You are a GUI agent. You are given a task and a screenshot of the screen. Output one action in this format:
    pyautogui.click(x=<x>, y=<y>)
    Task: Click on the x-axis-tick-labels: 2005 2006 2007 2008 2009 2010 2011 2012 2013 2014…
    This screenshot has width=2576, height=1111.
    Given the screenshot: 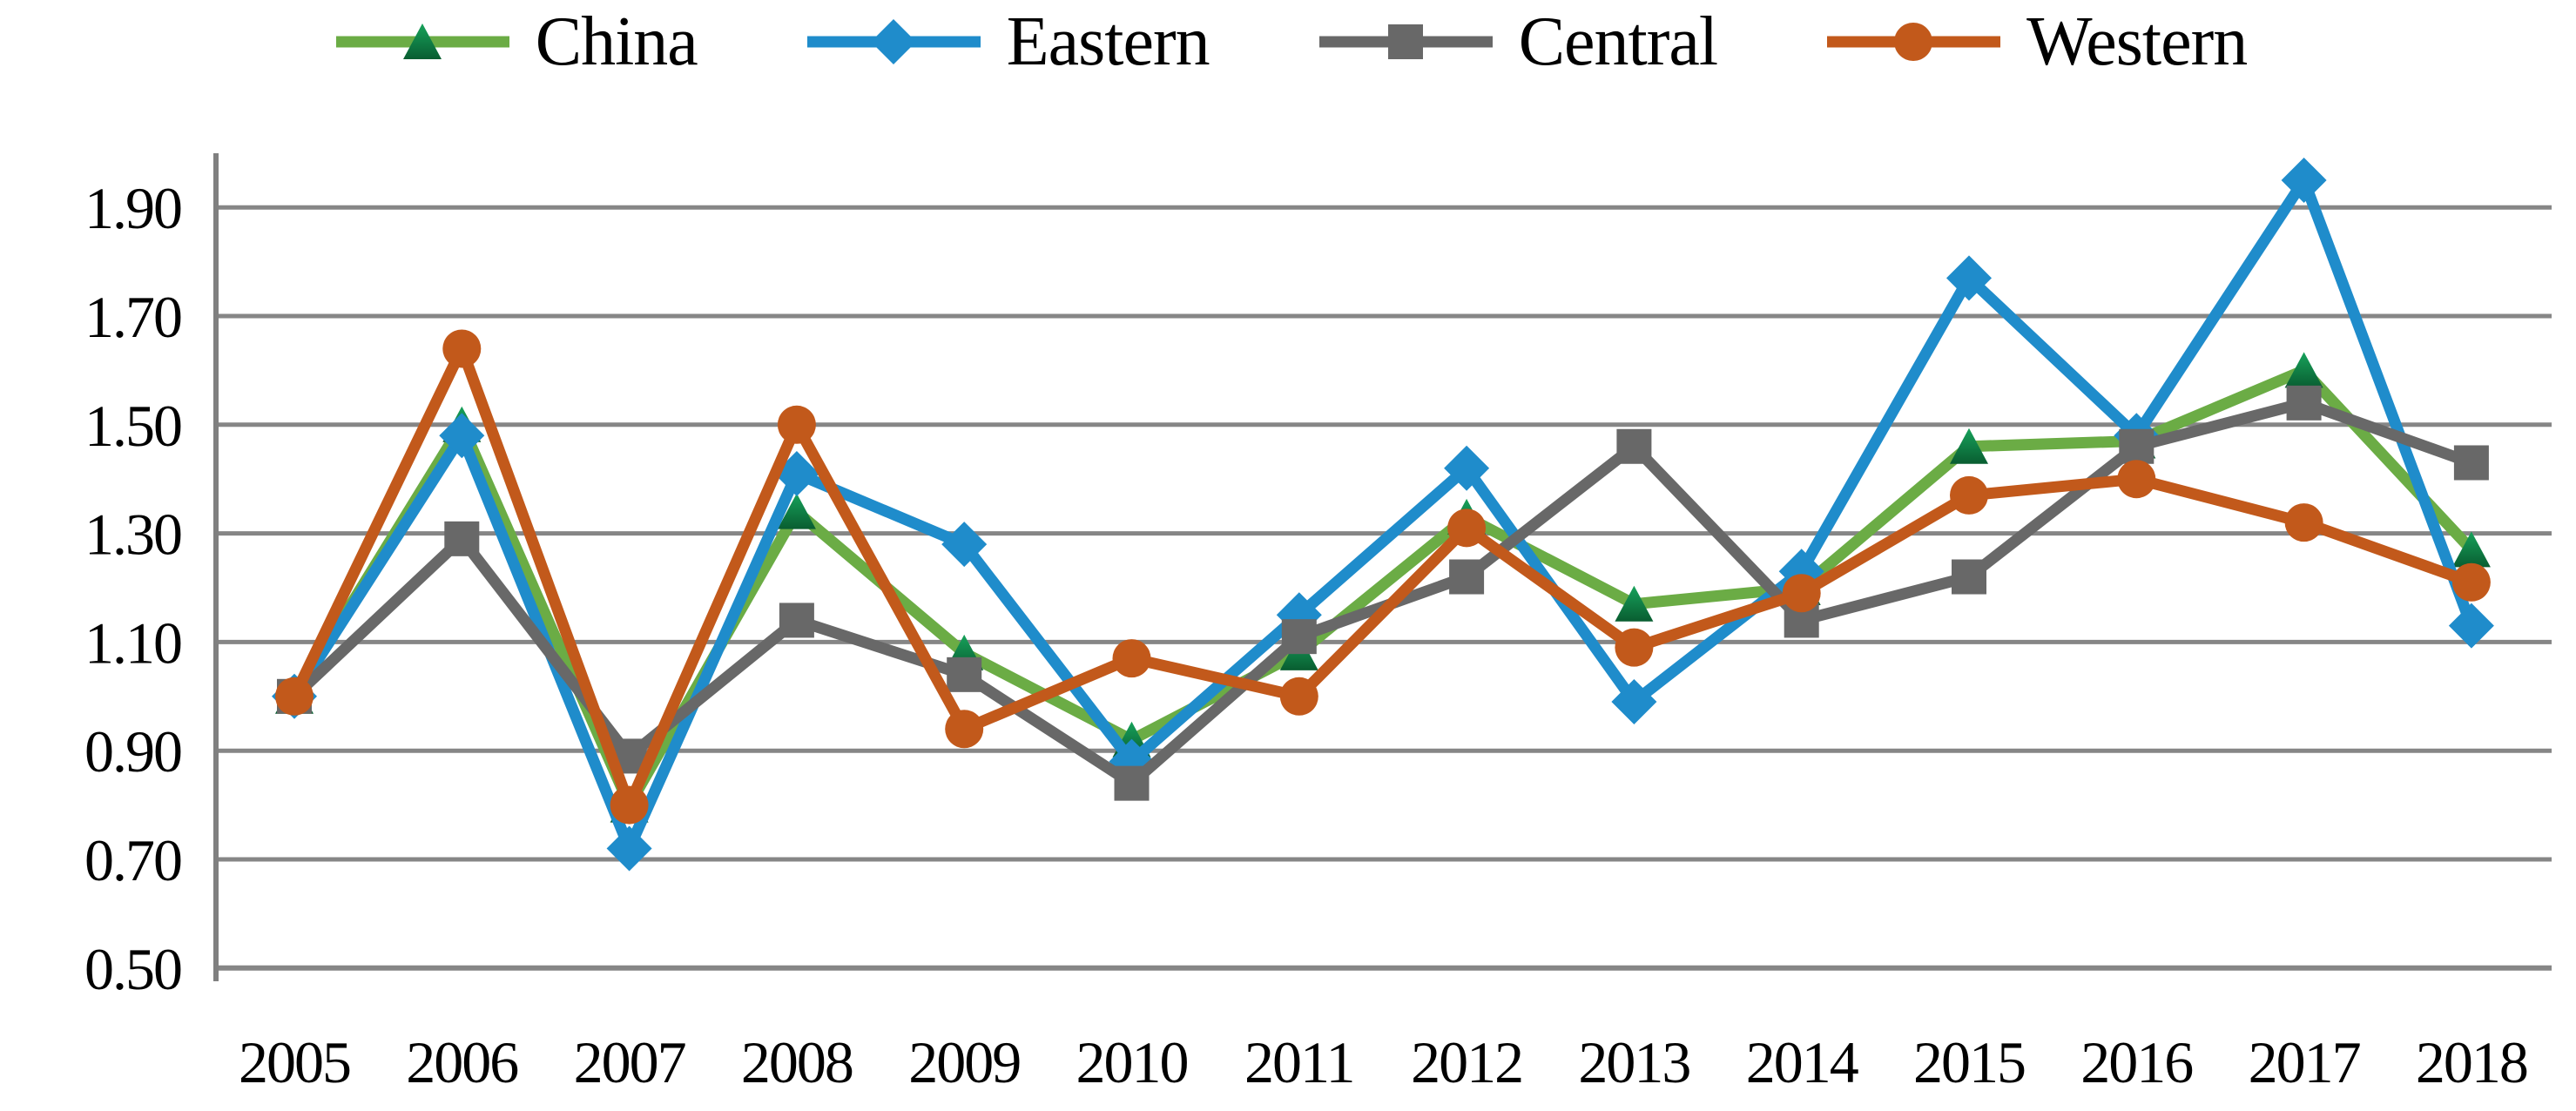 What is the action you would take?
    pyautogui.click(x=1384, y=1062)
    